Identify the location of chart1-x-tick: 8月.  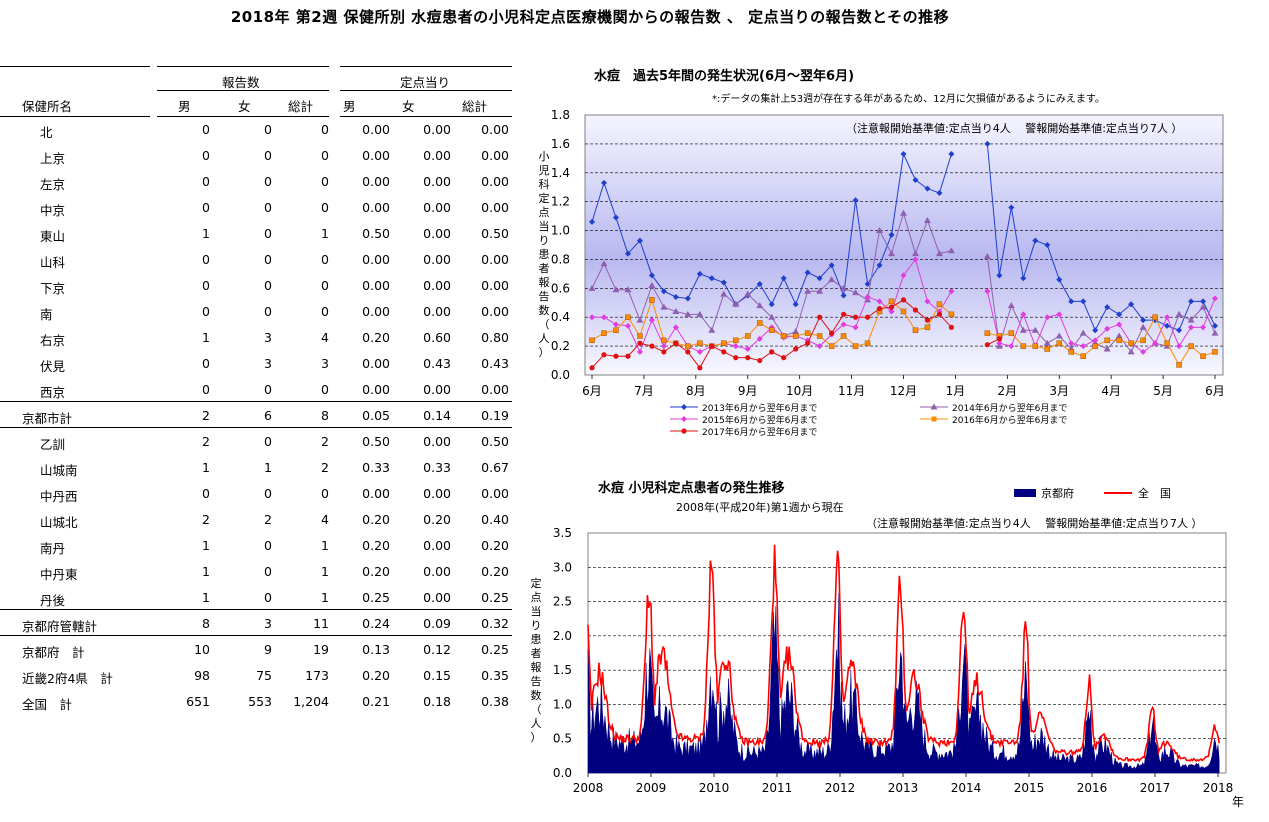
(696, 391).